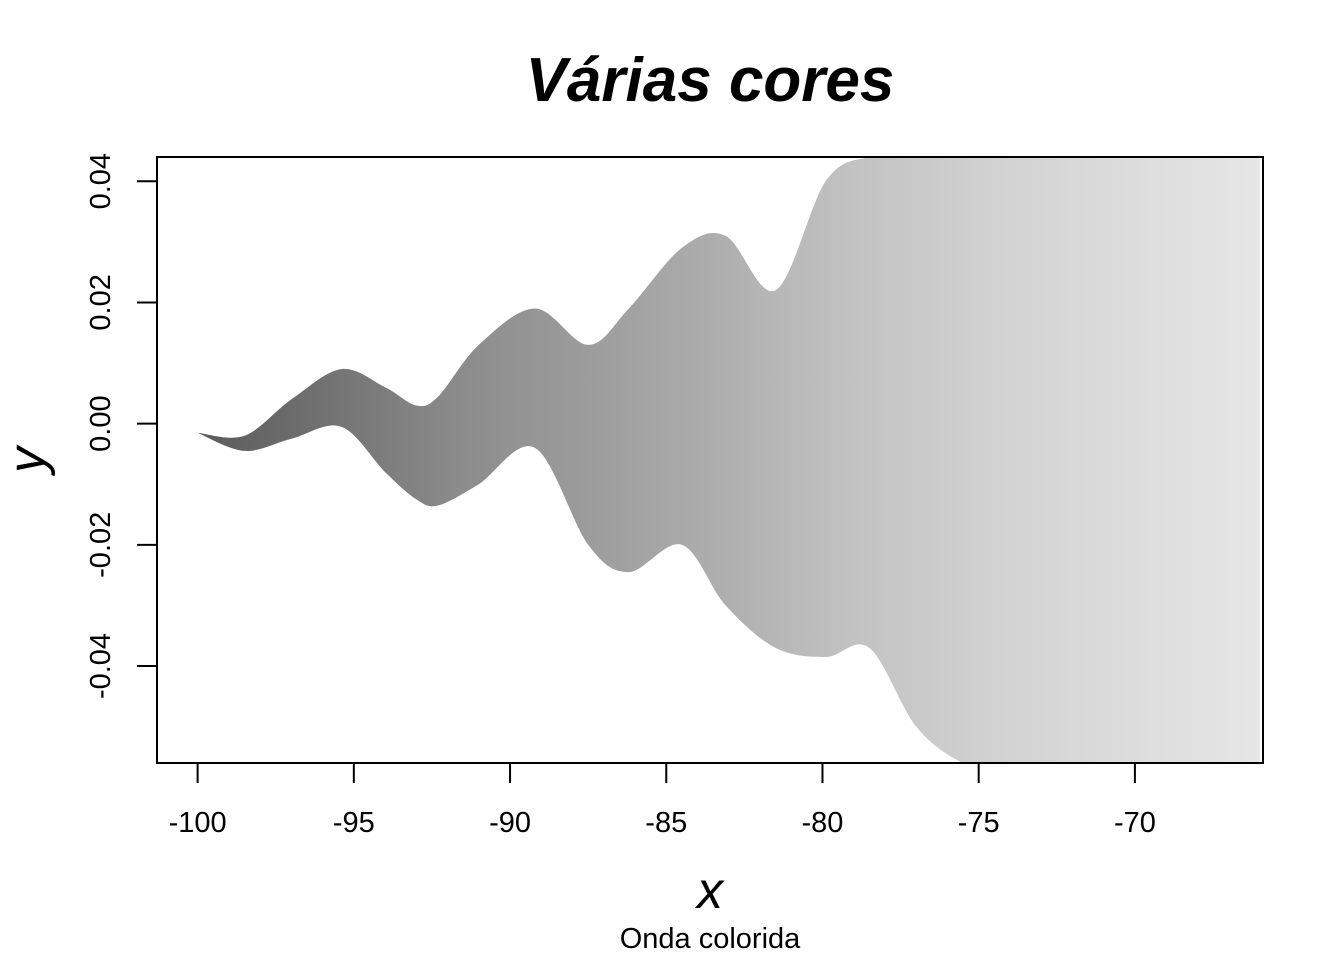  Describe the element at coordinates (354, 823) in the screenshot. I see `x-tick-label: -95` at that location.